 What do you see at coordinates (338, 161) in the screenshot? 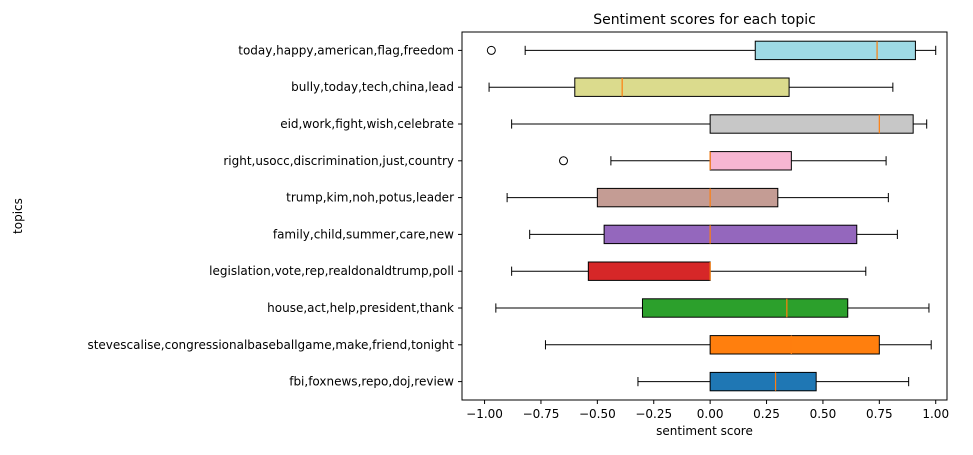
I see `y-tick-label: right,usocc,discrimination,just,country` at bounding box center [338, 161].